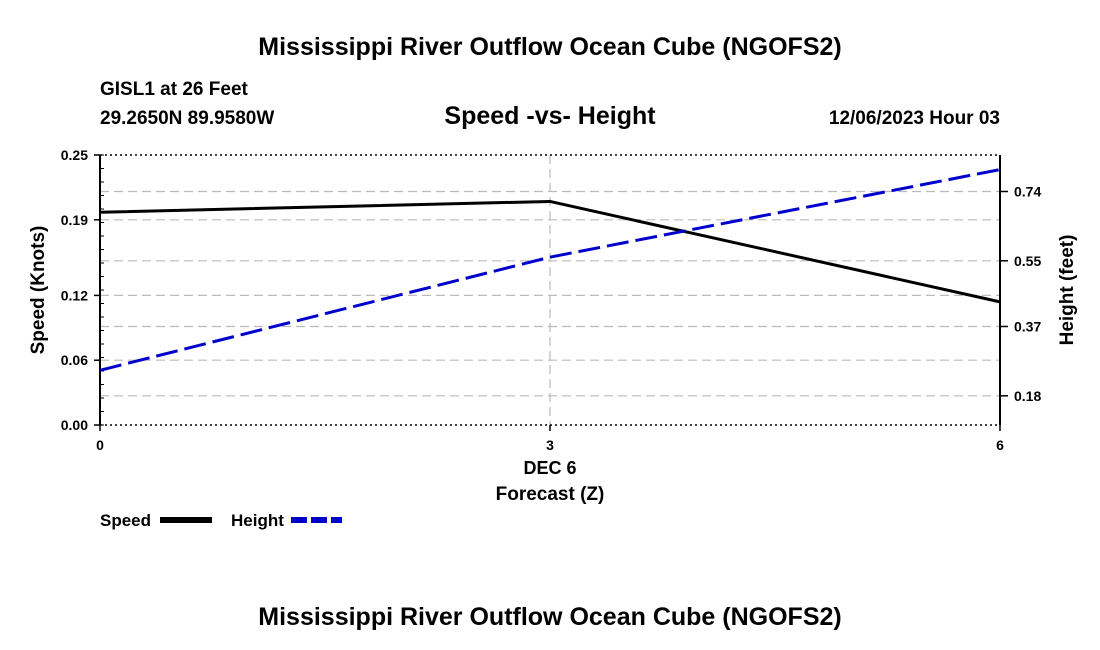 This screenshot has height=650, width=1100. I want to click on datetime-label: 12/06/2023 Hour 03, so click(914, 118).